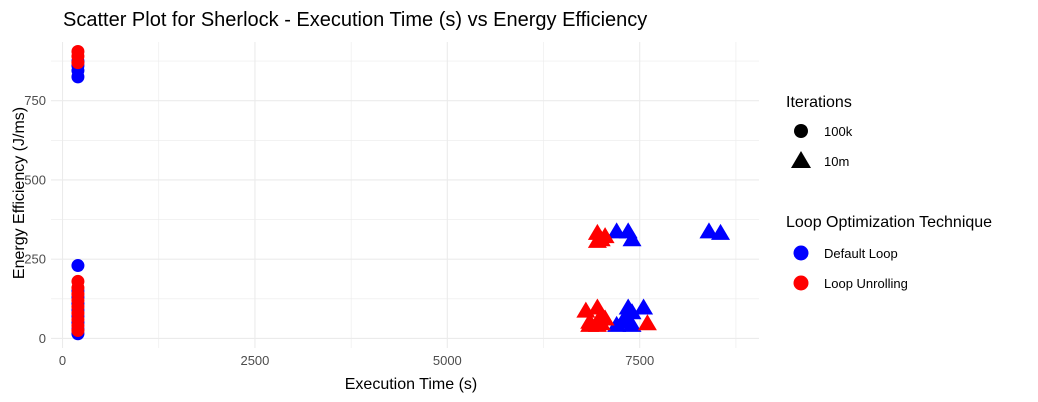 The height and width of the screenshot is (402, 1038). What do you see at coordinates (35, 259) in the screenshot?
I see `y-tick-label: 250` at bounding box center [35, 259].